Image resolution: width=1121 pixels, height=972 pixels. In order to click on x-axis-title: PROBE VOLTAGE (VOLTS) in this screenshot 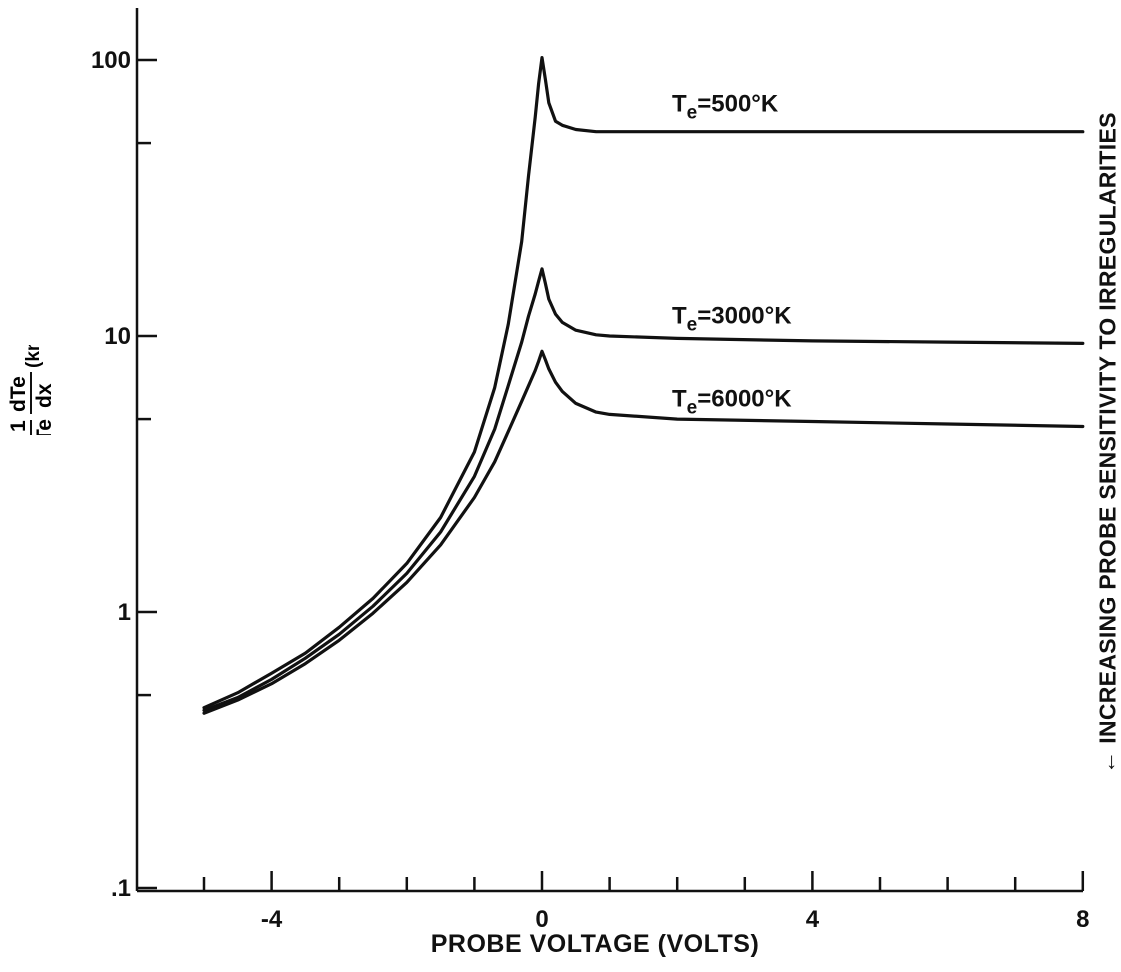, I will do `click(595, 944)`.